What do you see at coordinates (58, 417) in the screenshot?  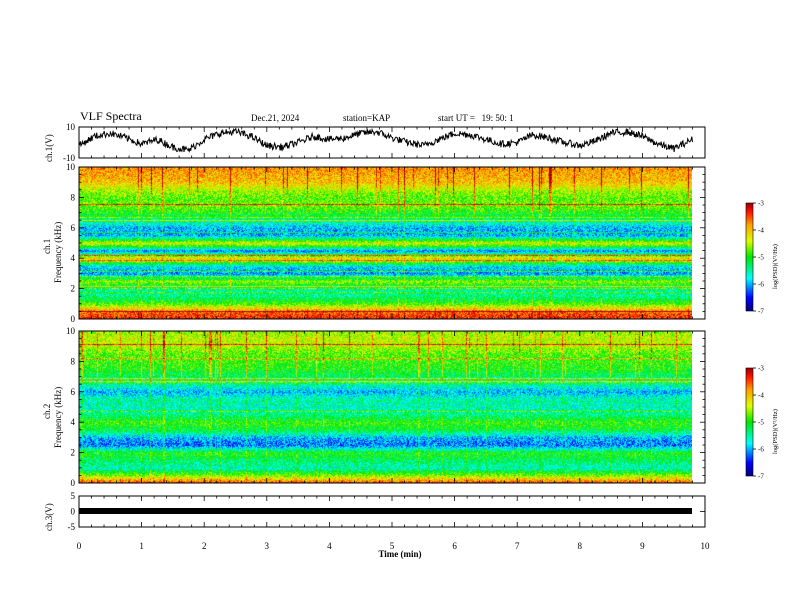 I see `ch2-frequency-ylabel: Frequency (kHz)` at bounding box center [58, 417].